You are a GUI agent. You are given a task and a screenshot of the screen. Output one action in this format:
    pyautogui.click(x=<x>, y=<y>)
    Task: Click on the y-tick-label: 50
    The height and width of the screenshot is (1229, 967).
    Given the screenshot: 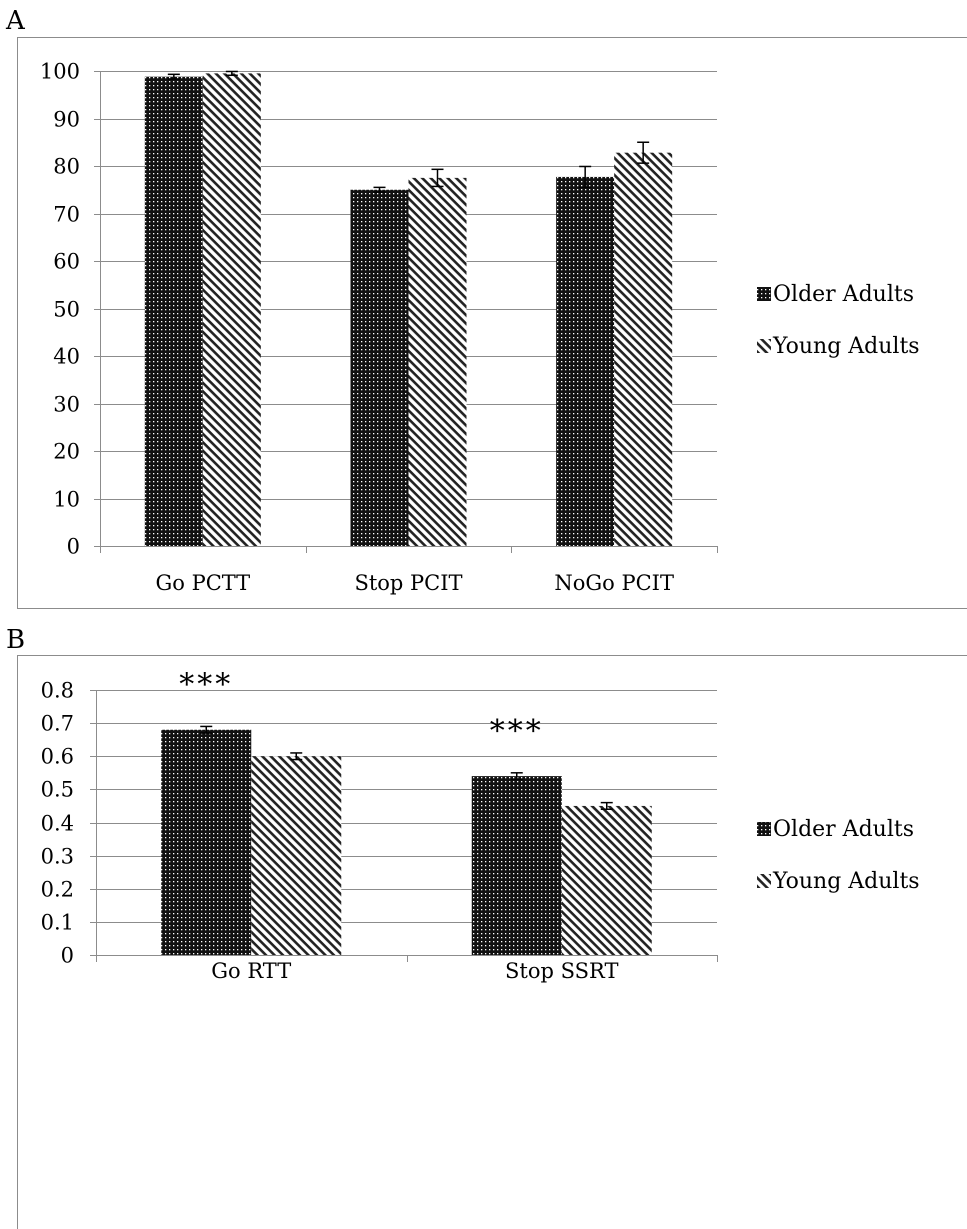 What is the action you would take?
    pyautogui.click(x=66, y=310)
    